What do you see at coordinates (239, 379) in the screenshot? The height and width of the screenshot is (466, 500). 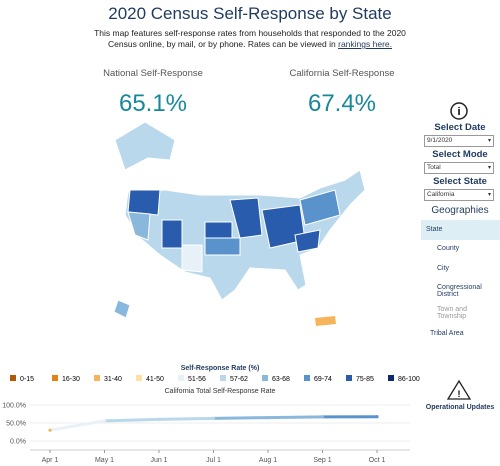 I see `legend-label: 57-62` at bounding box center [239, 379].